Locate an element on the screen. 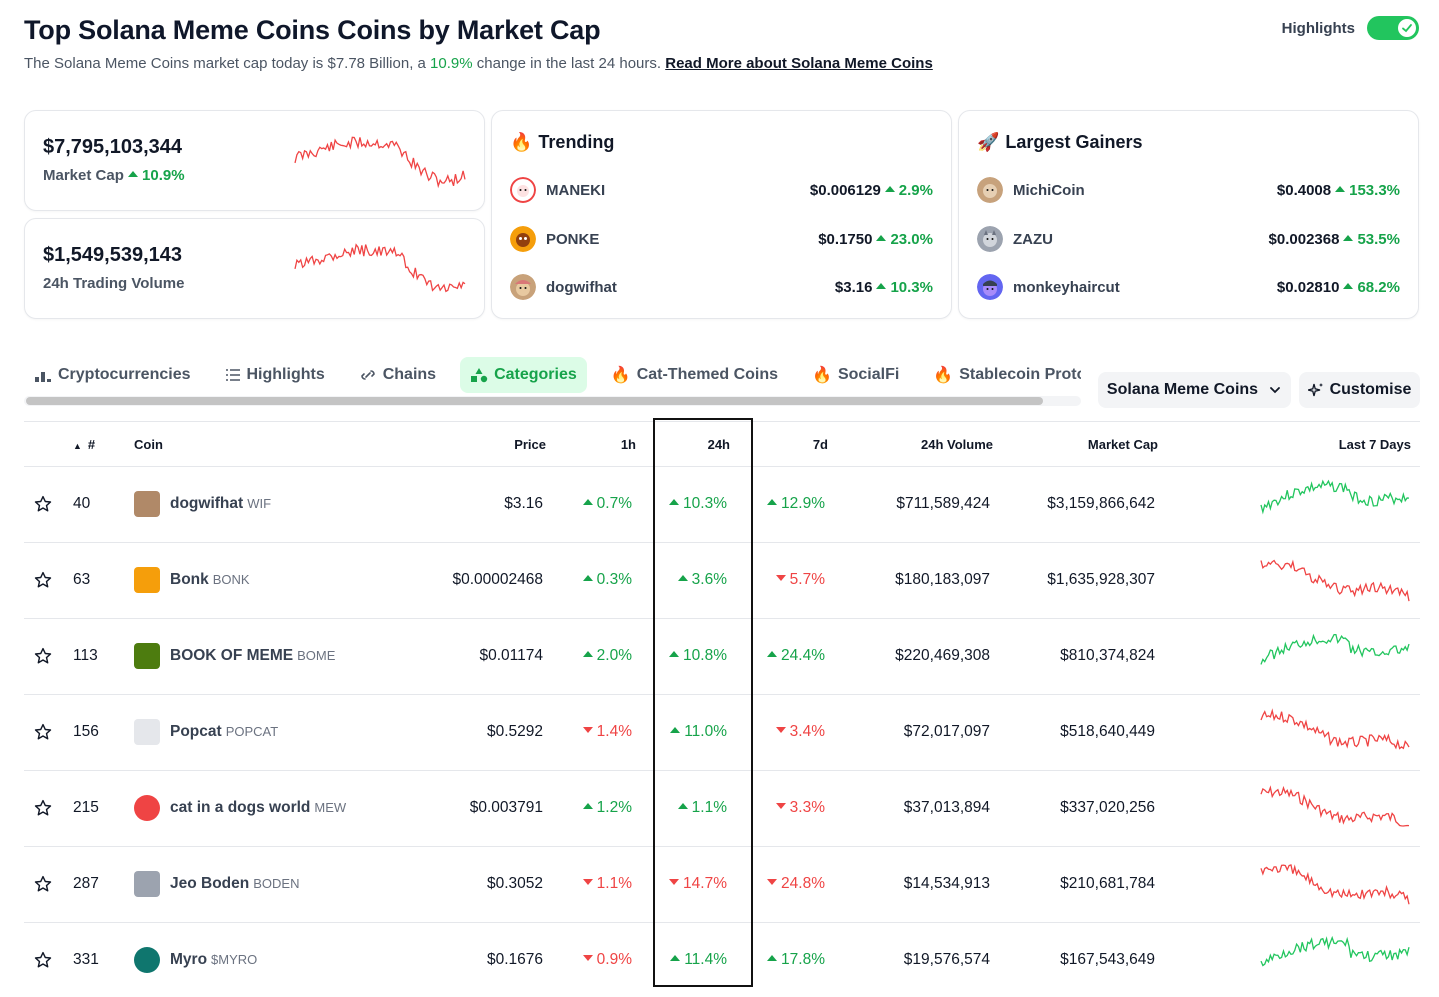 The image size is (1439, 997). 1h-change-cell: 0.3% is located at coordinates (607, 580).